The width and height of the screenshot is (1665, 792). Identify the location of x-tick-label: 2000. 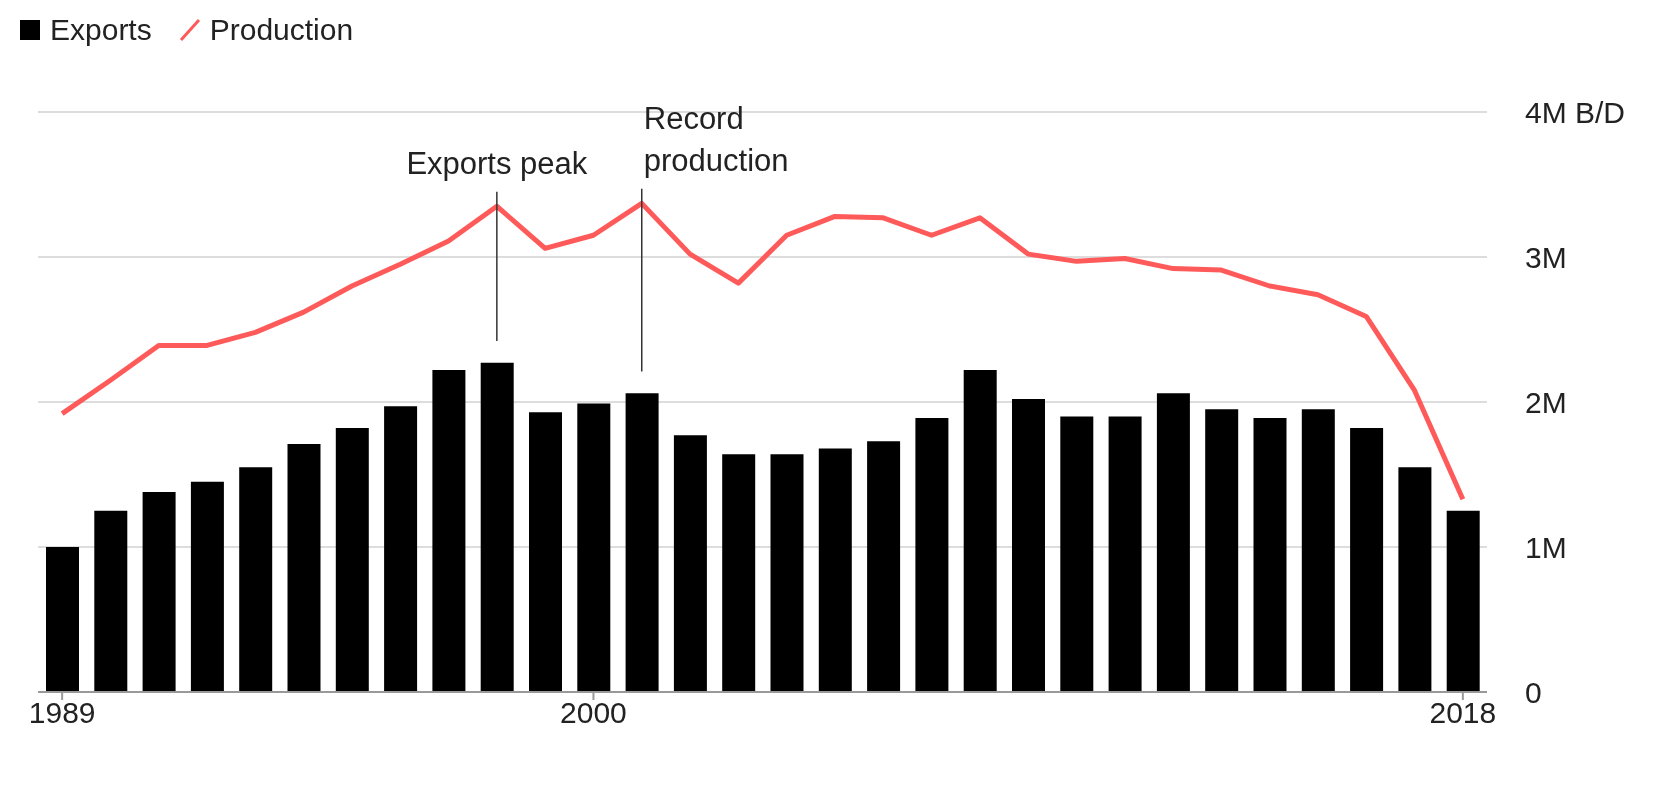
(593, 713).